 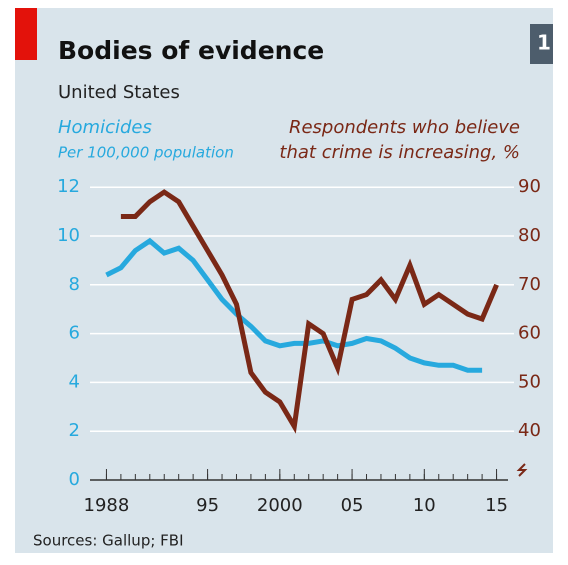 I want to click on y2-tick-label: 60, so click(x=529, y=333).